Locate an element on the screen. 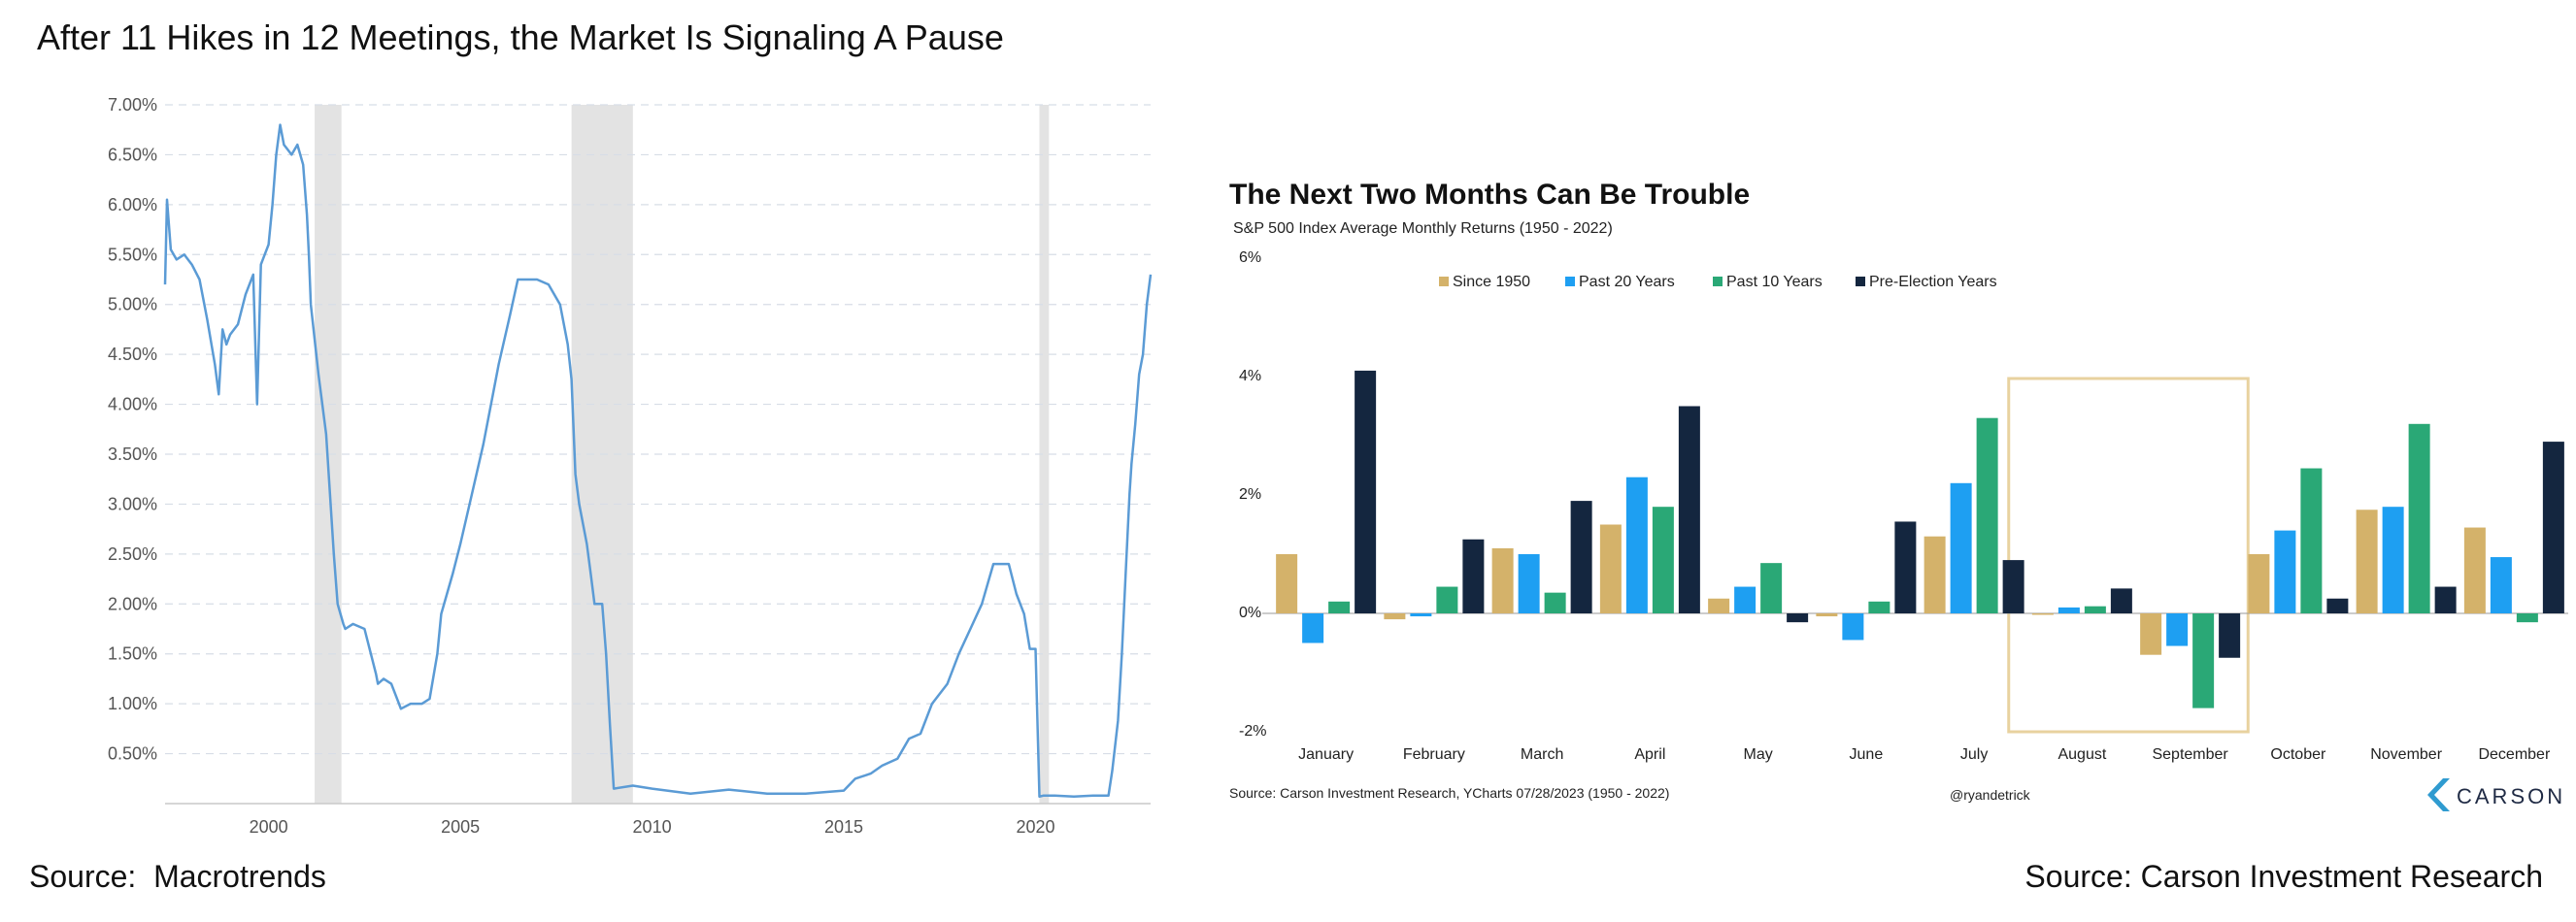 This screenshot has height=922, width=2576. month-label: February is located at coordinates (1434, 754).